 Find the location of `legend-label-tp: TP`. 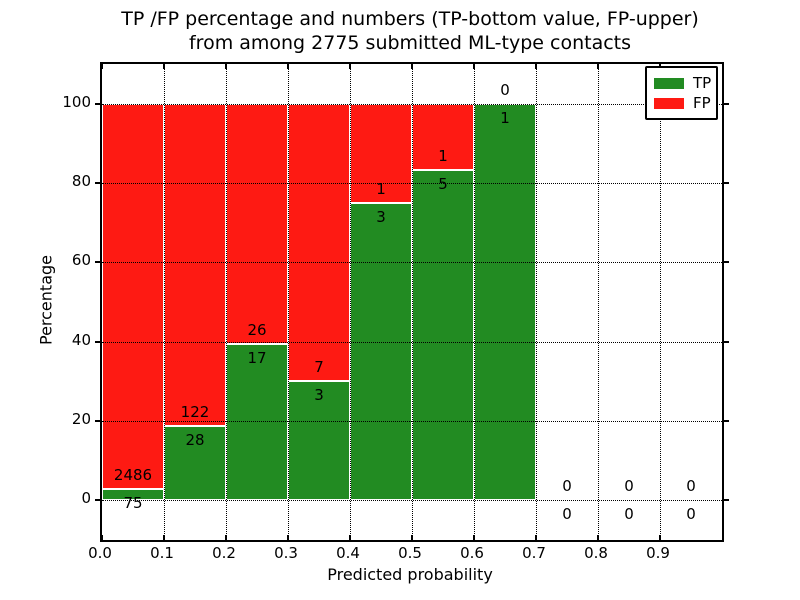

legend-label-tp: TP is located at coordinates (702, 83).